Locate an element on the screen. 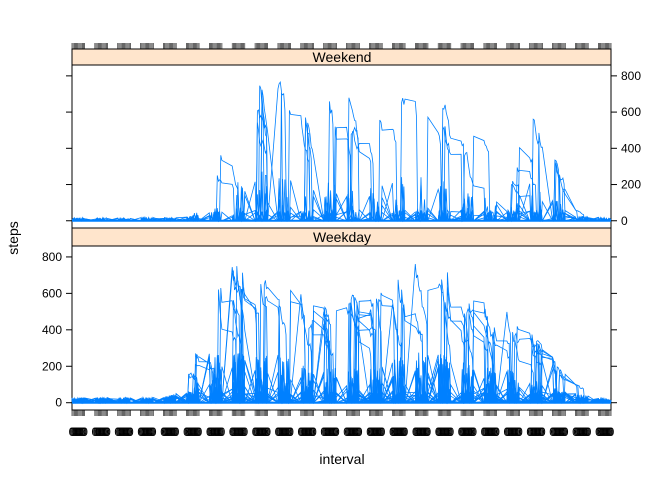 The width and height of the screenshot is (672, 480). strip-label-weekday: Weekday is located at coordinates (342, 237).